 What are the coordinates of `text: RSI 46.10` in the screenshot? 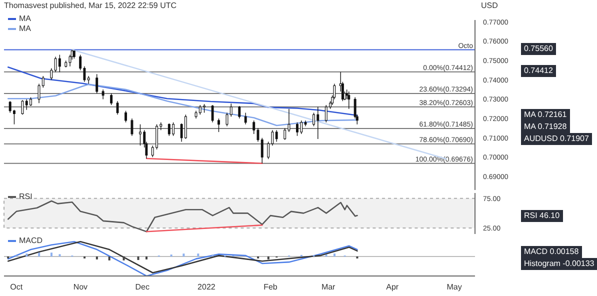 It's located at (542, 216).